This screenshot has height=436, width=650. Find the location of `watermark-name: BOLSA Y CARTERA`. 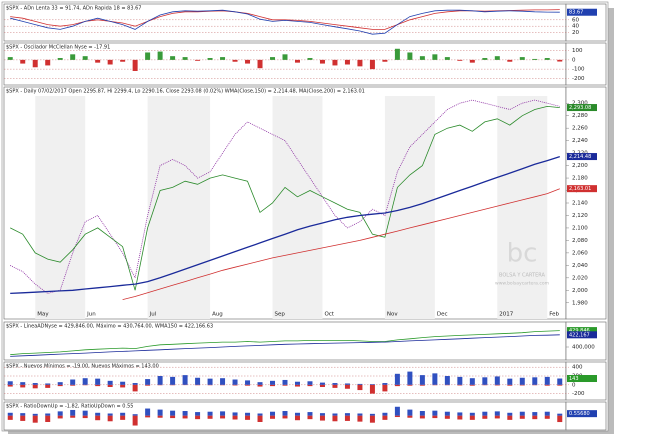

watermark-name: BOLSA Y CARTERA is located at coordinates (522, 276).